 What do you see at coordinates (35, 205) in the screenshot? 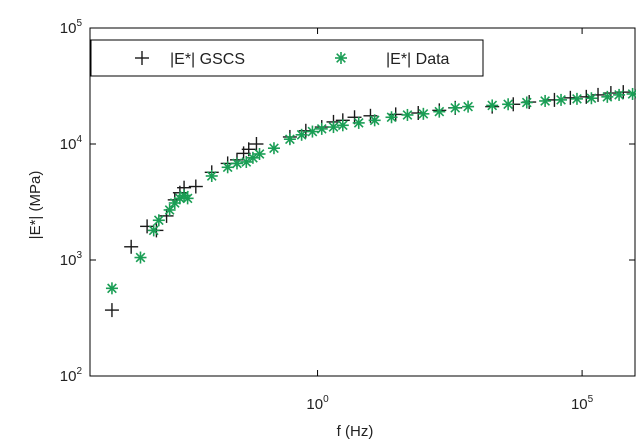
I see `y-axis-label: |E*| (MPa)` at bounding box center [35, 205].